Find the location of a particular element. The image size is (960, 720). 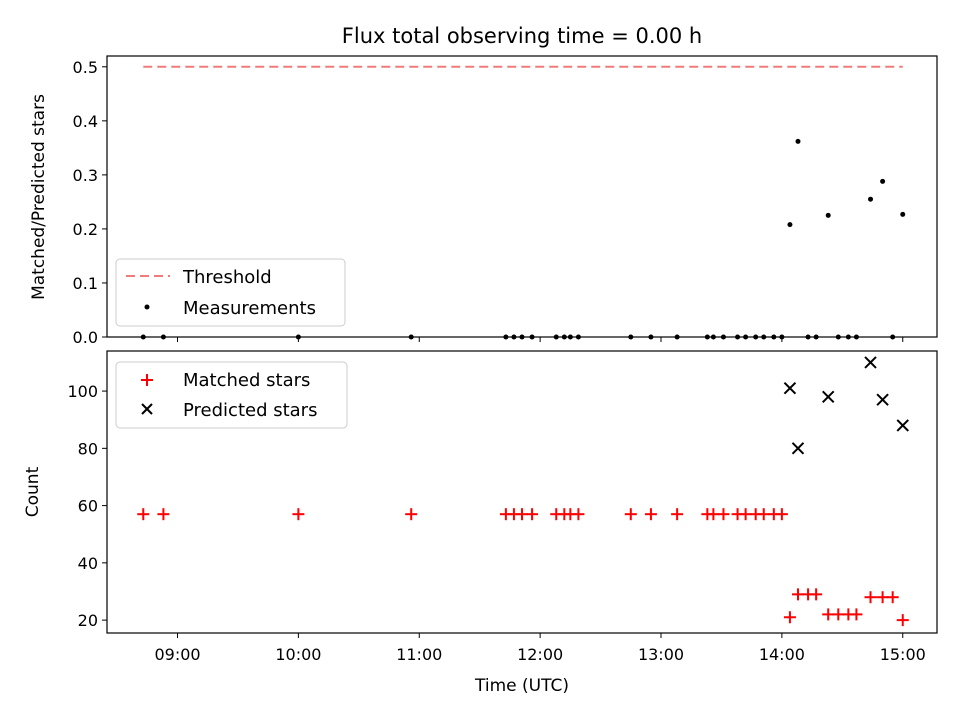

measurements-legend-swatch is located at coordinates (147, 307).